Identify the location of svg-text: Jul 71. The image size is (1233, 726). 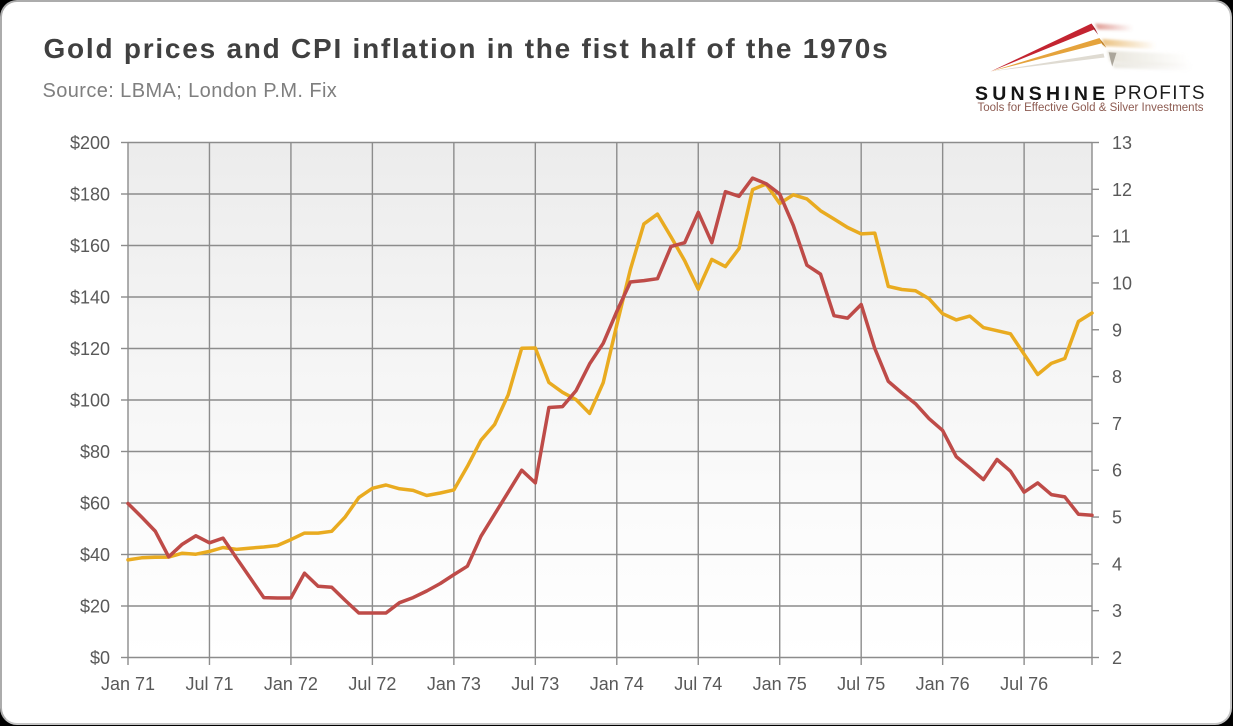
(209, 684).